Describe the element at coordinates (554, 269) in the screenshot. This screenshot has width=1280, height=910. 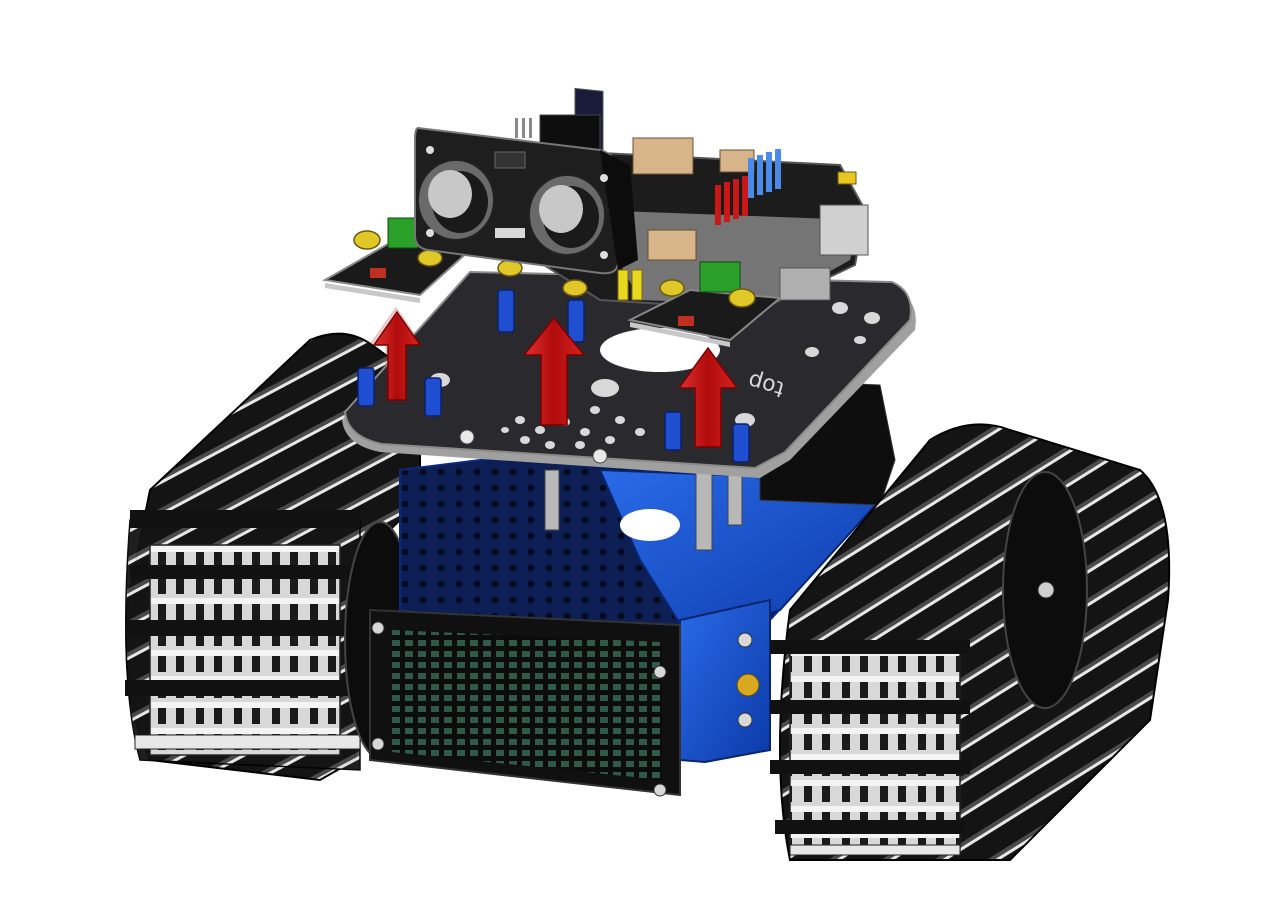
I see `brass-screws` at that location.